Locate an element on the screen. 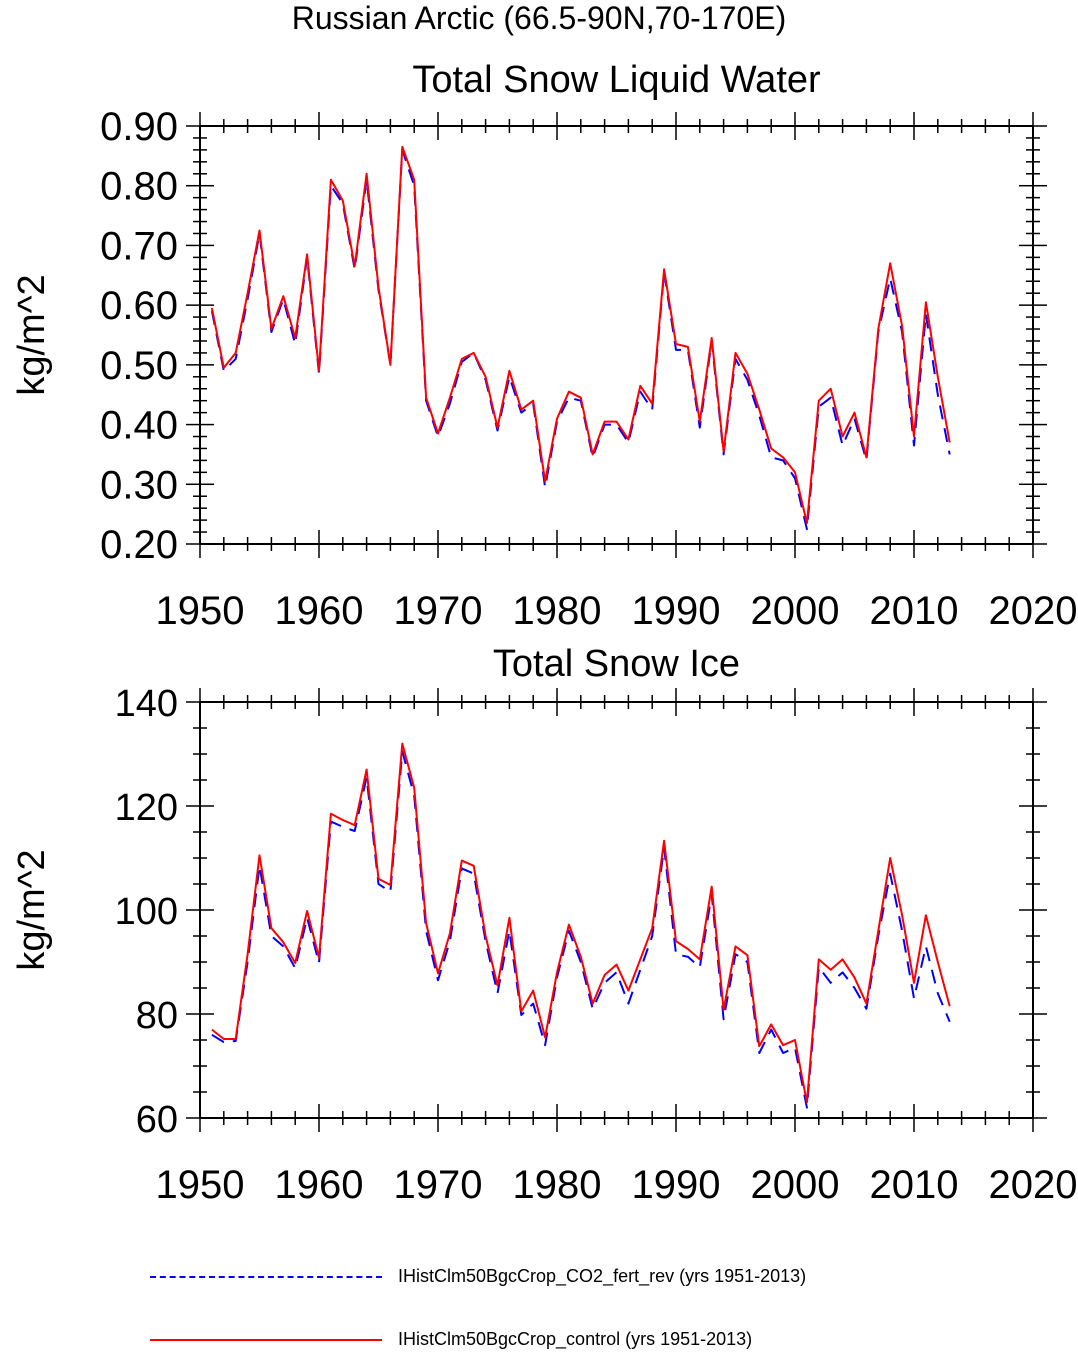  chart-title: Total Snow Liquid Water is located at coordinates (616, 80).